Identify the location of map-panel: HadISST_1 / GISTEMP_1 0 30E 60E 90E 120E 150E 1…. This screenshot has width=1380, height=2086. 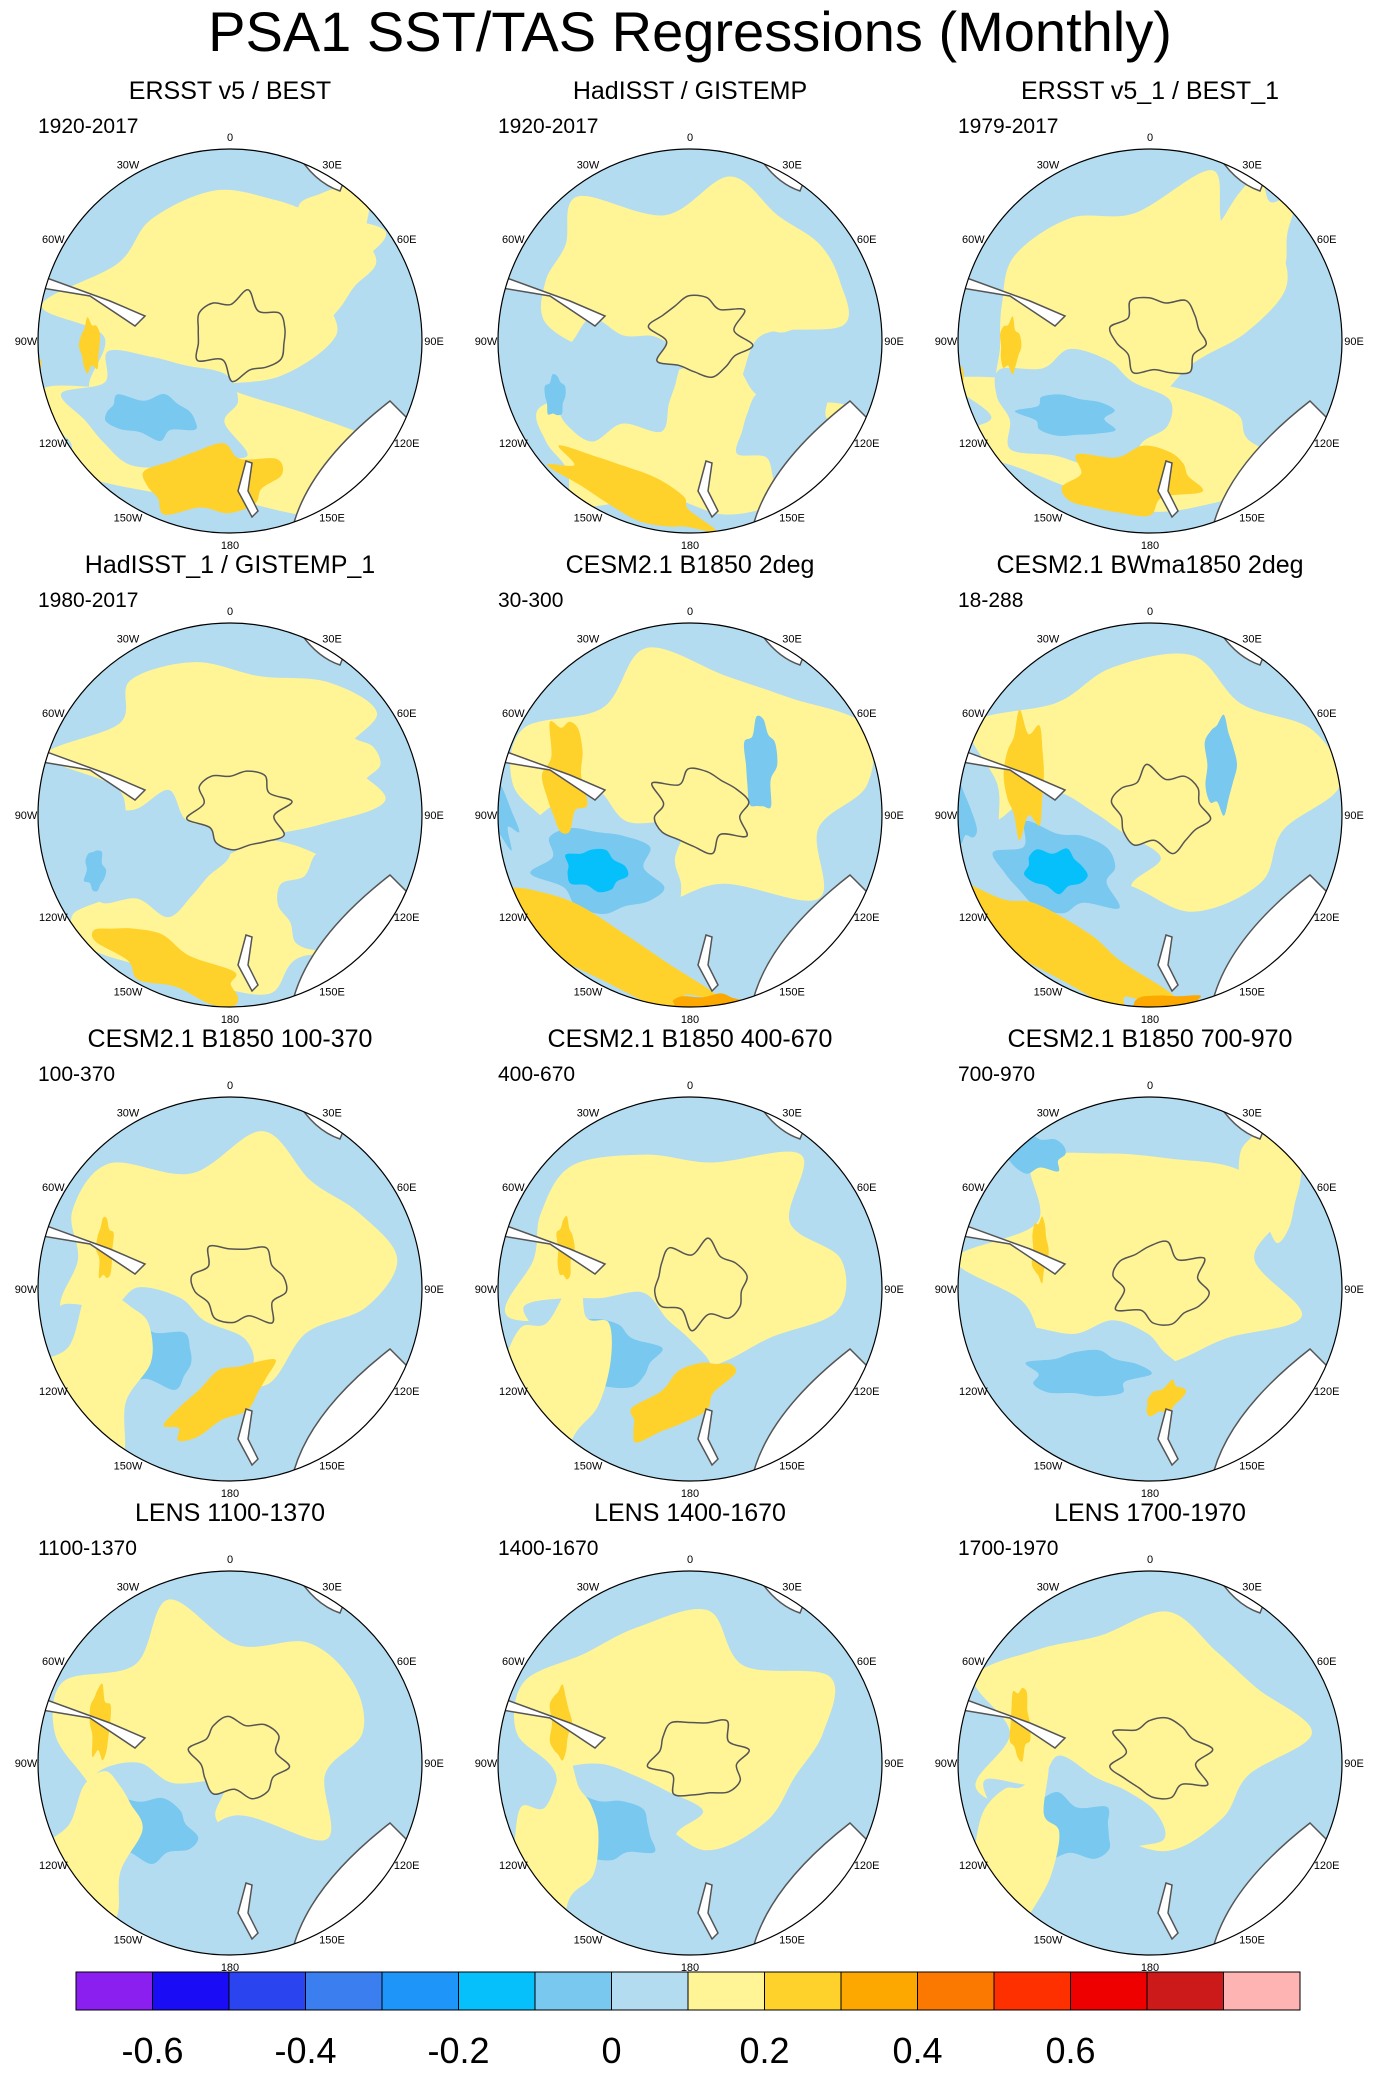
(230, 788).